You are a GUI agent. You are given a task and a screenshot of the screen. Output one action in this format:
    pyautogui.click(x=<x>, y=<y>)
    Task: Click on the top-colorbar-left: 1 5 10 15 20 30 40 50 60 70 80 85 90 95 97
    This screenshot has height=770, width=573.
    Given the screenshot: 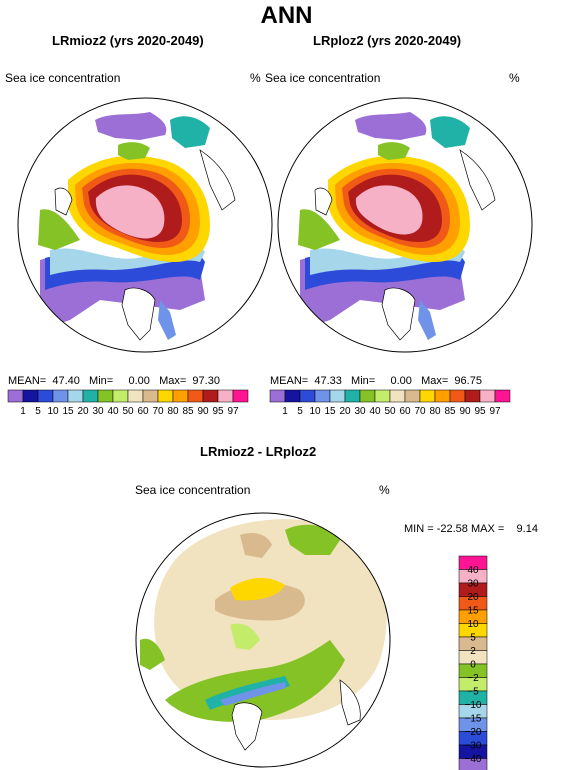 What is the action you would take?
    pyautogui.click(x=128, y=403)
    